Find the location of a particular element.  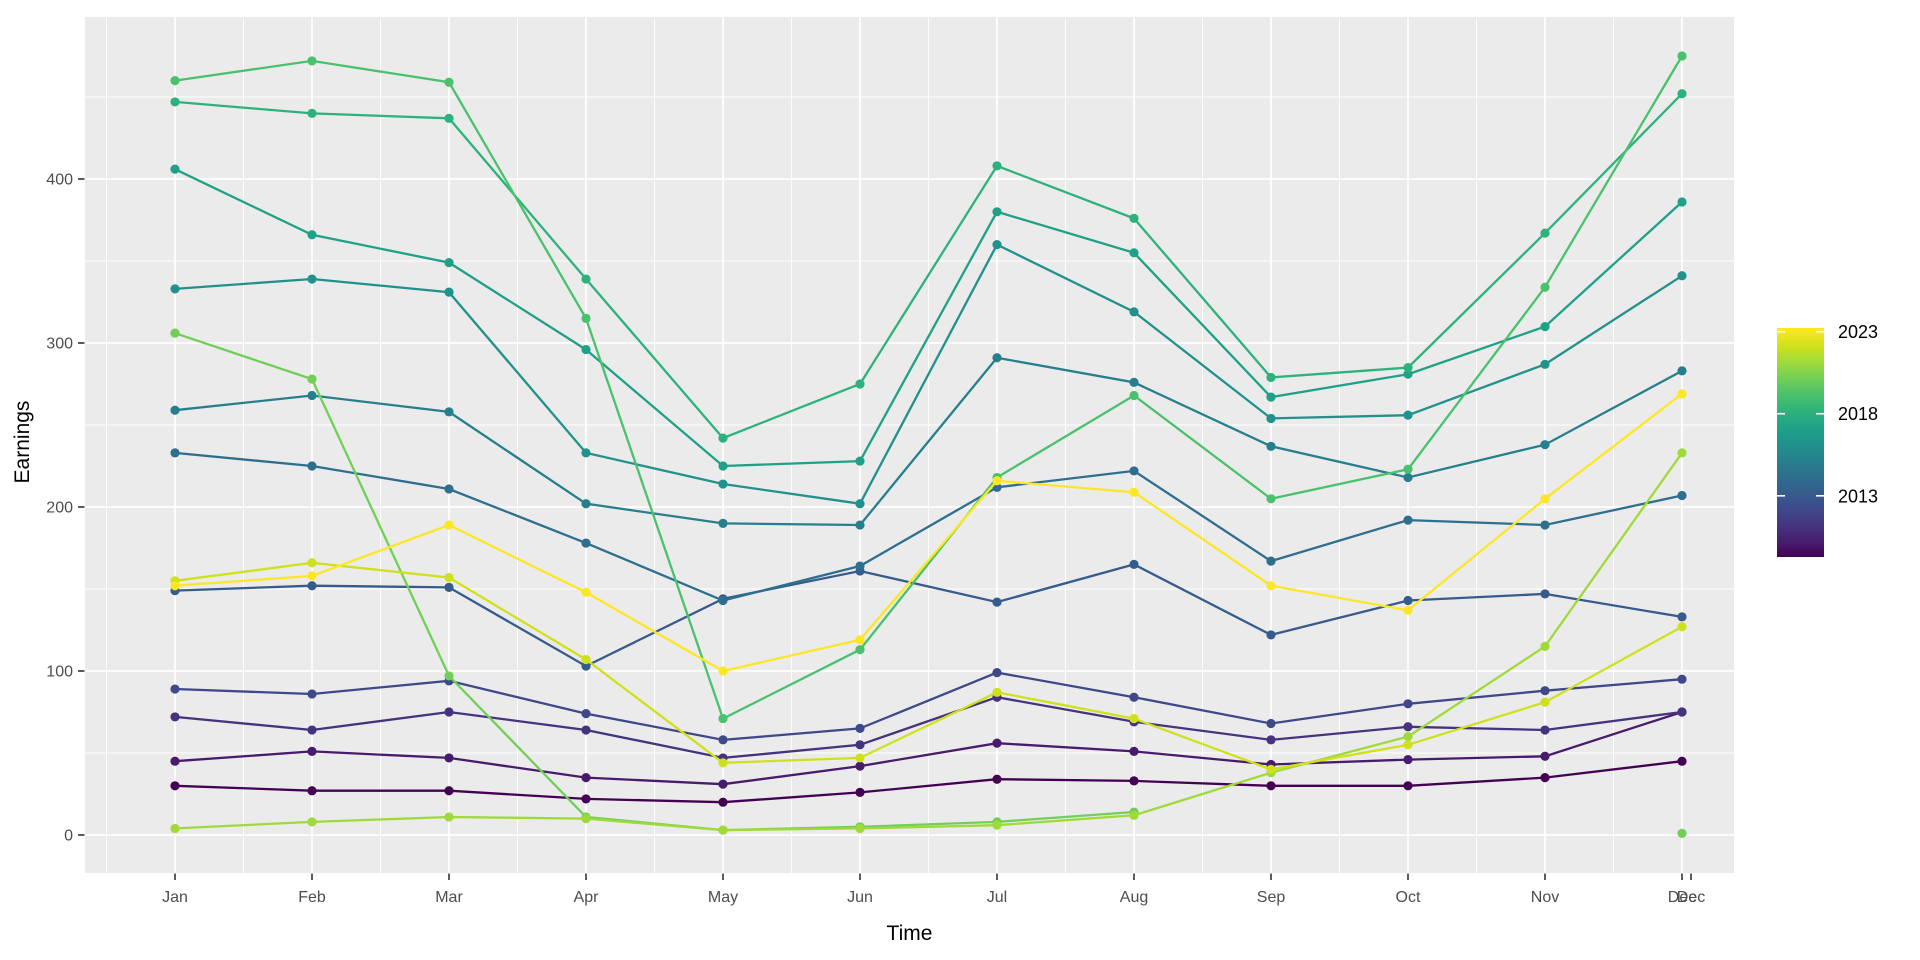

data-point-2013-Dec is located at coordinates (1682, 617).